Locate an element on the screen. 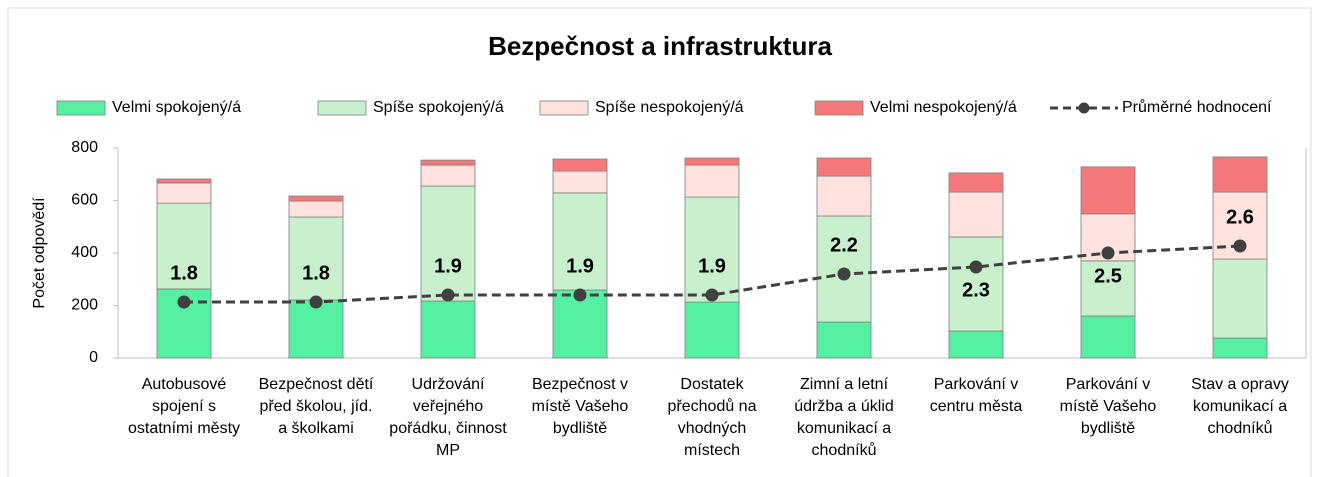 The image size is (1319, 477). y-tick-label: 400 is located at coordinates (84, 252).